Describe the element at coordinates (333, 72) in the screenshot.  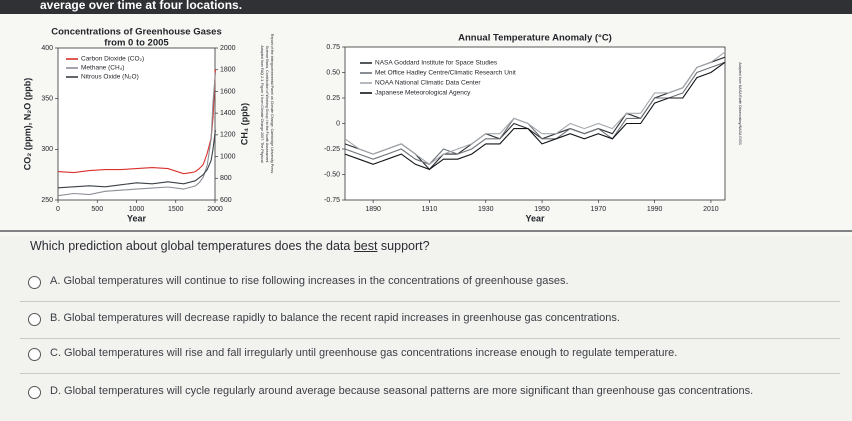
I see `y-tick-label: 0.50` at that location.